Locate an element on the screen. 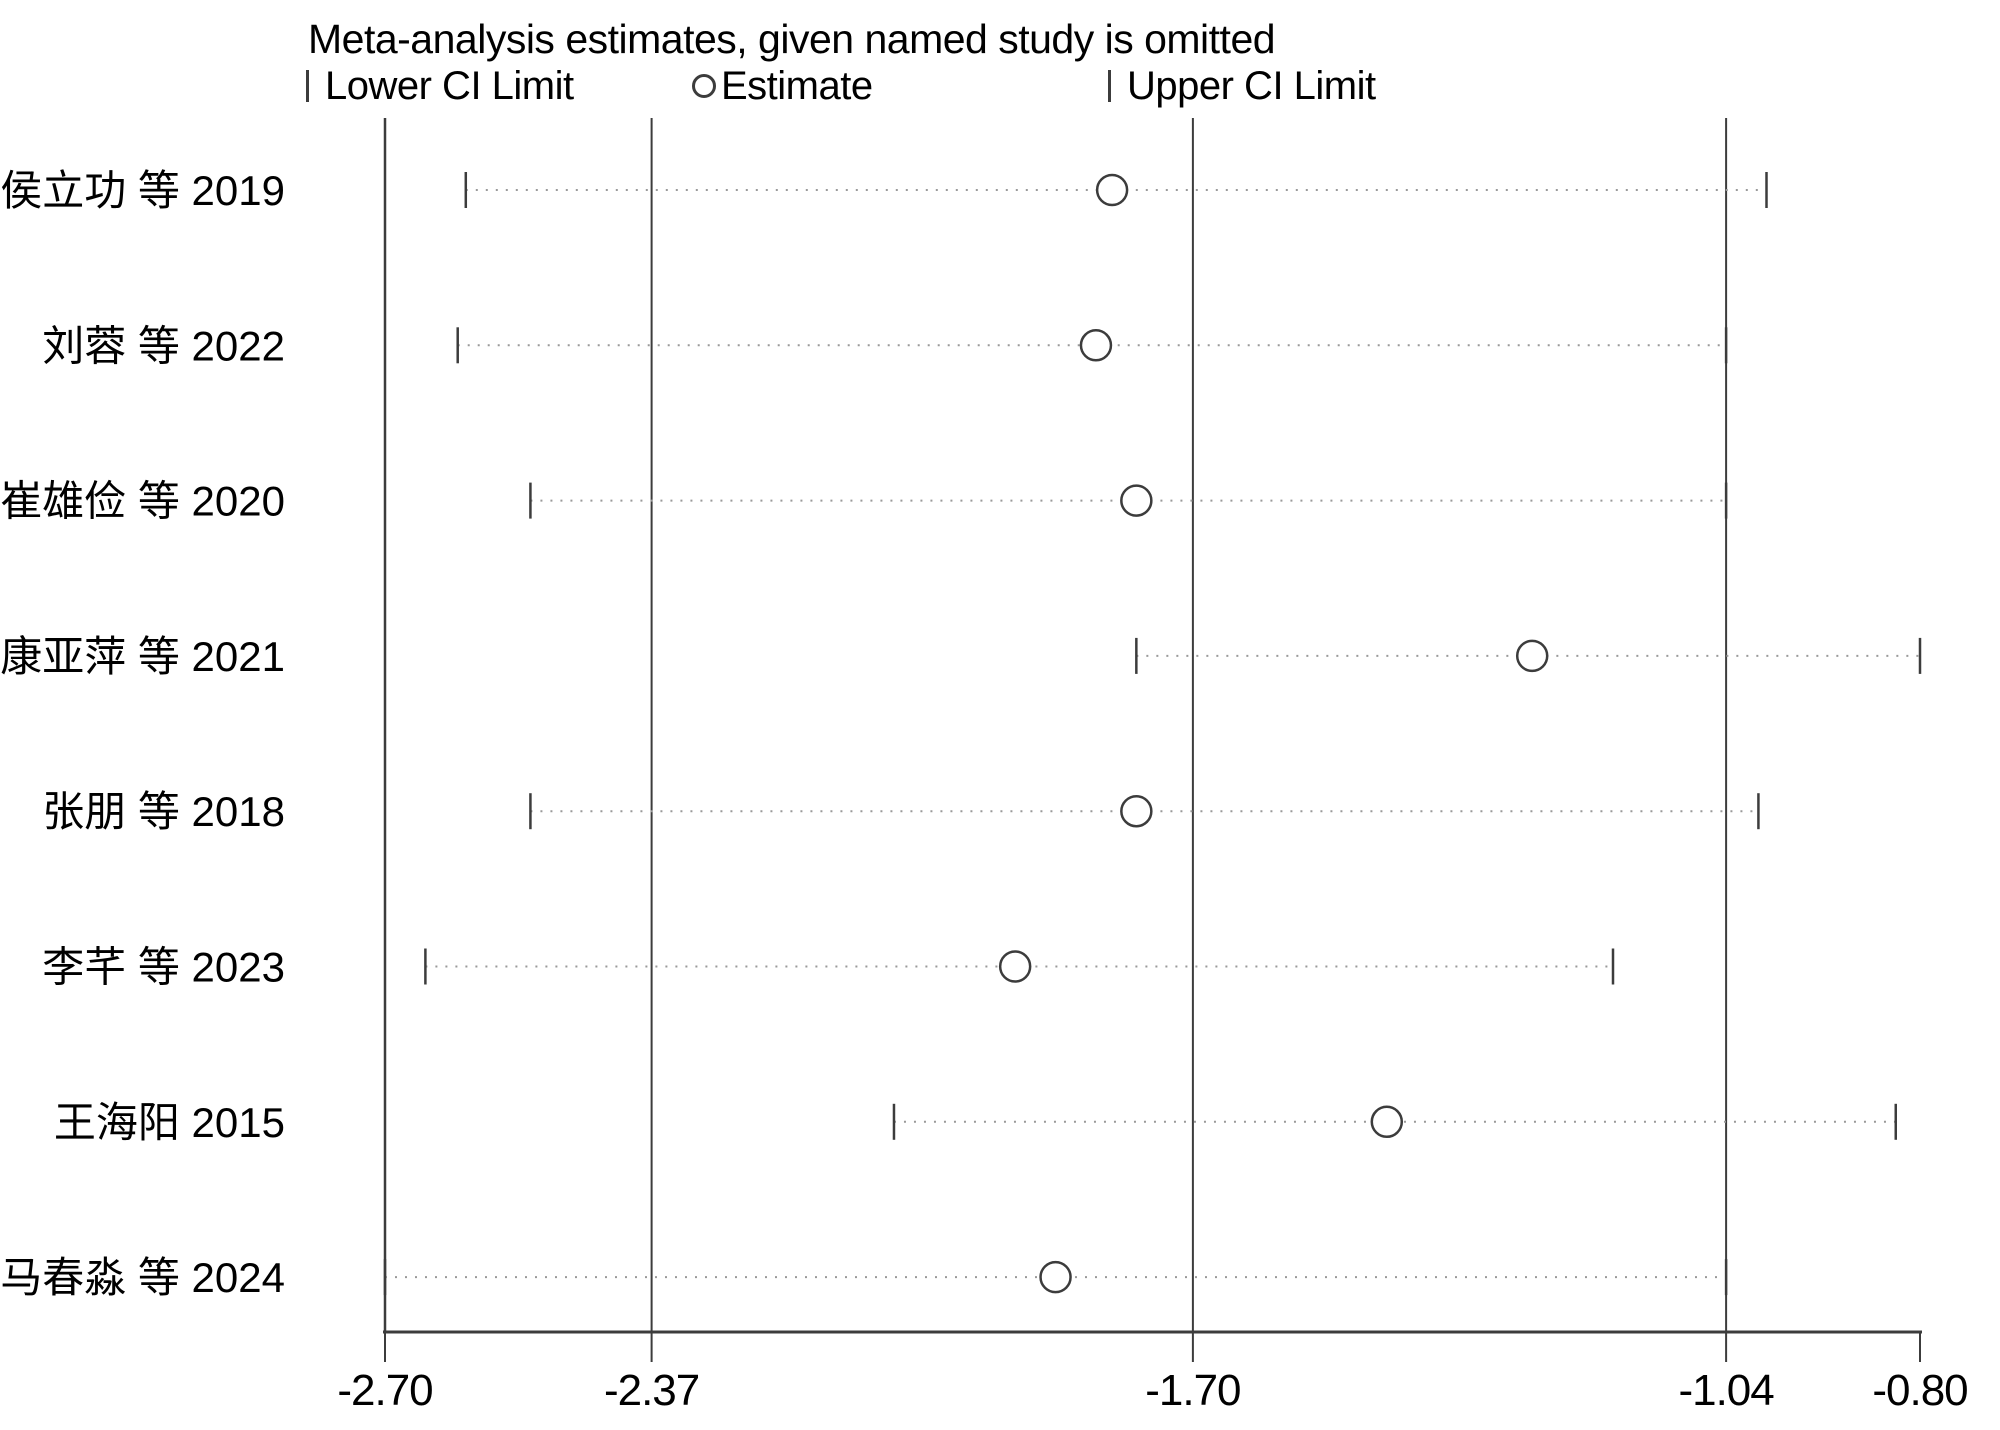 The image size is (2000, 1430). study-label: 侯立功 等 2019 is located at coordinates (142, 190).